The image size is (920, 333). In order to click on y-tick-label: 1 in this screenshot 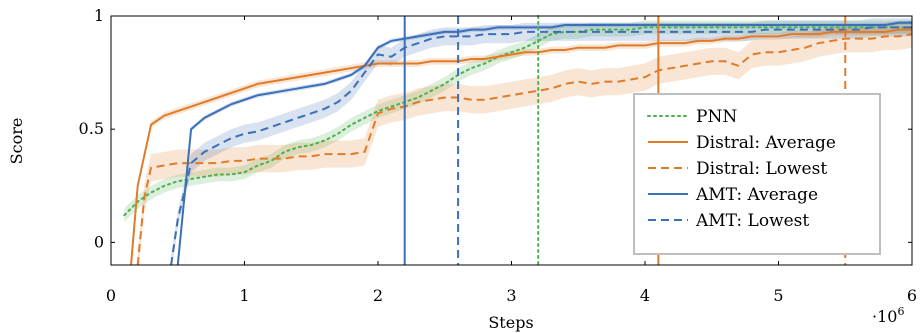, I will do `click(99, 15)`.